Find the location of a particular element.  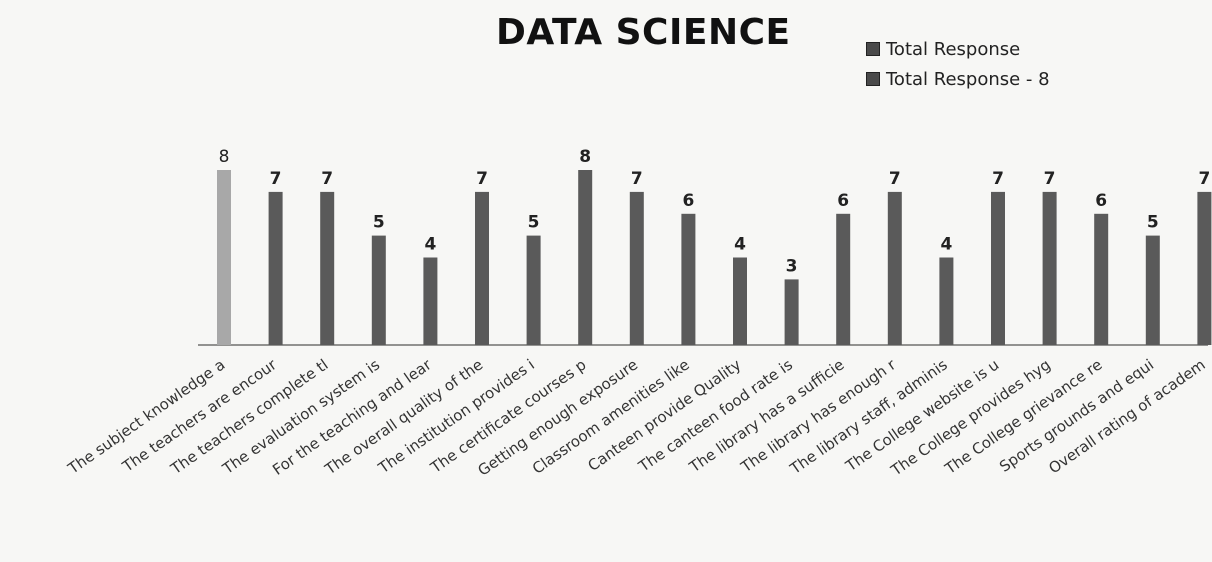

chart-legend: Total Response Total Response - 8 is located at coordinates (958, 64).